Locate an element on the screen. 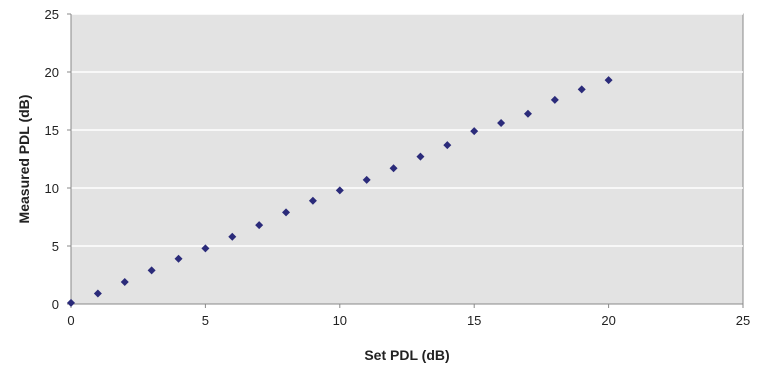  x-tick-label-15: 15 is located at coordinates (474, 320).